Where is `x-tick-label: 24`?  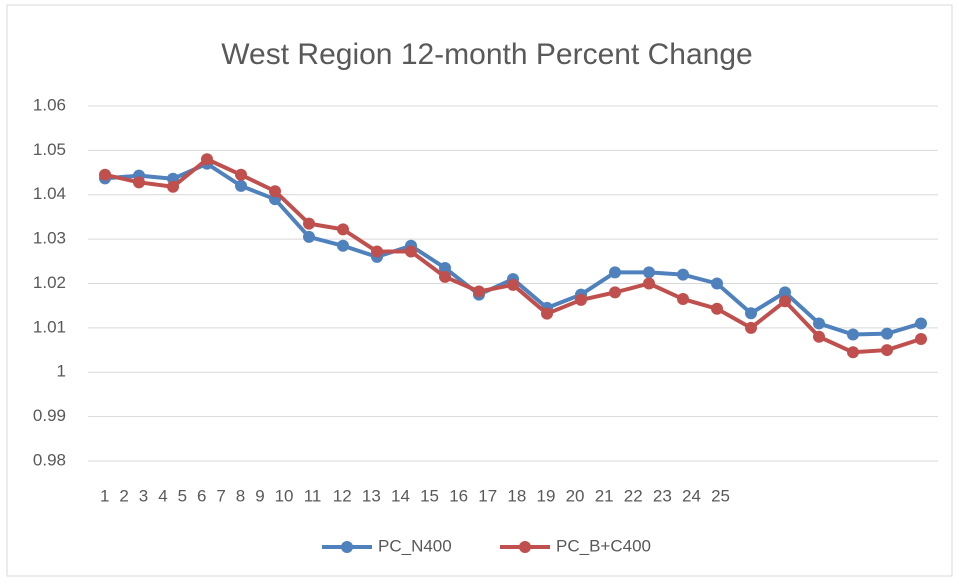
x-tick-label: 24 is located at coordinates (691, 495).